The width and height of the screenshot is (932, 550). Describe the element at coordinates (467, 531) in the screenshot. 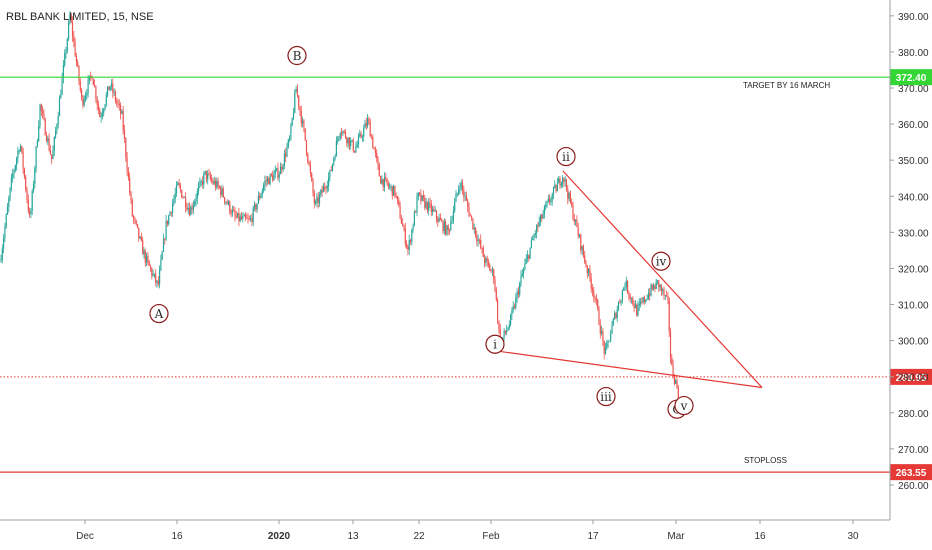

I see `time-axis: Dec 16 2020 13 22 Feb 17 Mar 16 30` at that location.